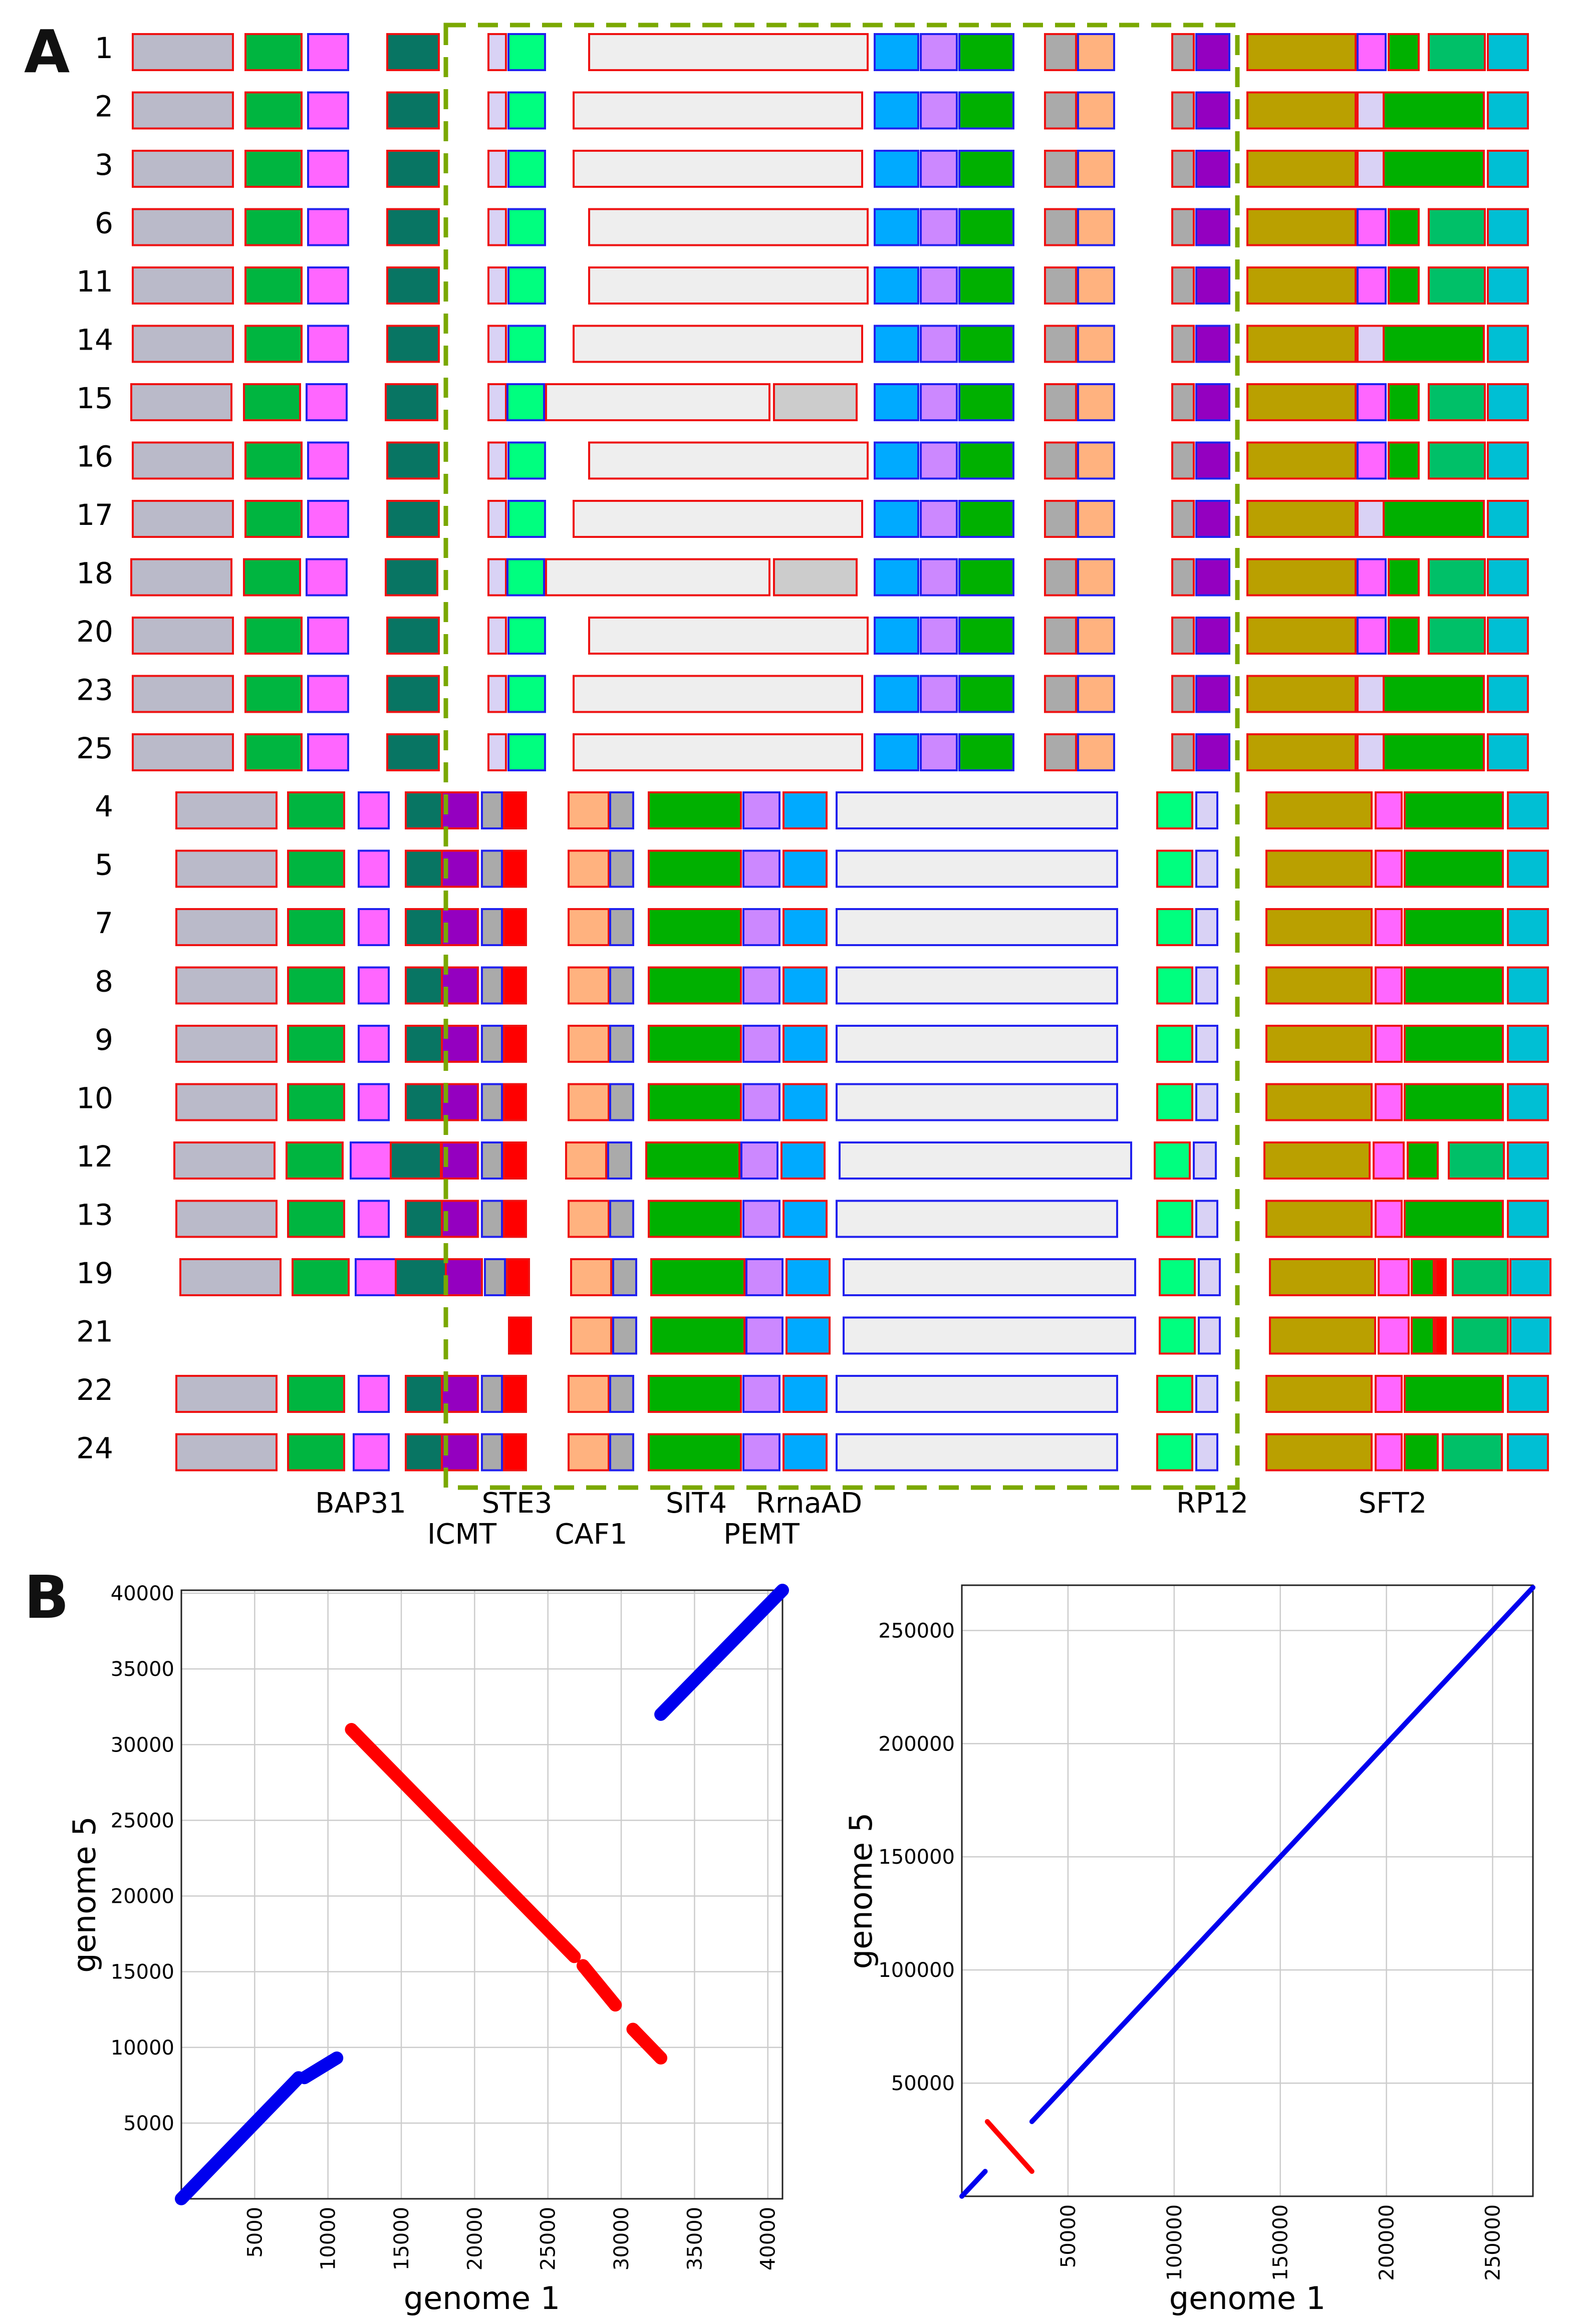 The width and height of the screenshot is (1571, 2324). What do you see at coordinates (647, 2043) in the screenshot?
I see `alignment-segment-reverse` at bounding box center [647, 2043].